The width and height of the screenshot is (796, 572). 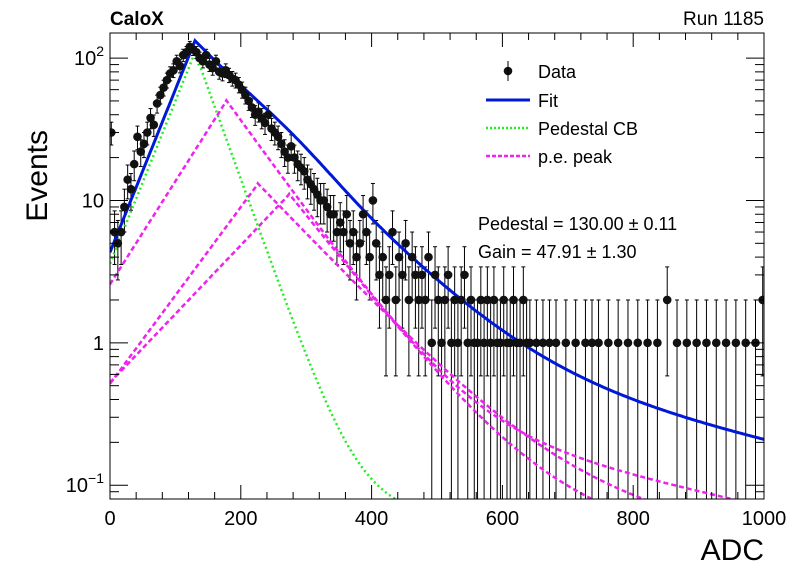 What do you see at coordinates (96, 478) in the screenshot?
I see `y-tick-exponent: −1` at bounding box center [96, 478].